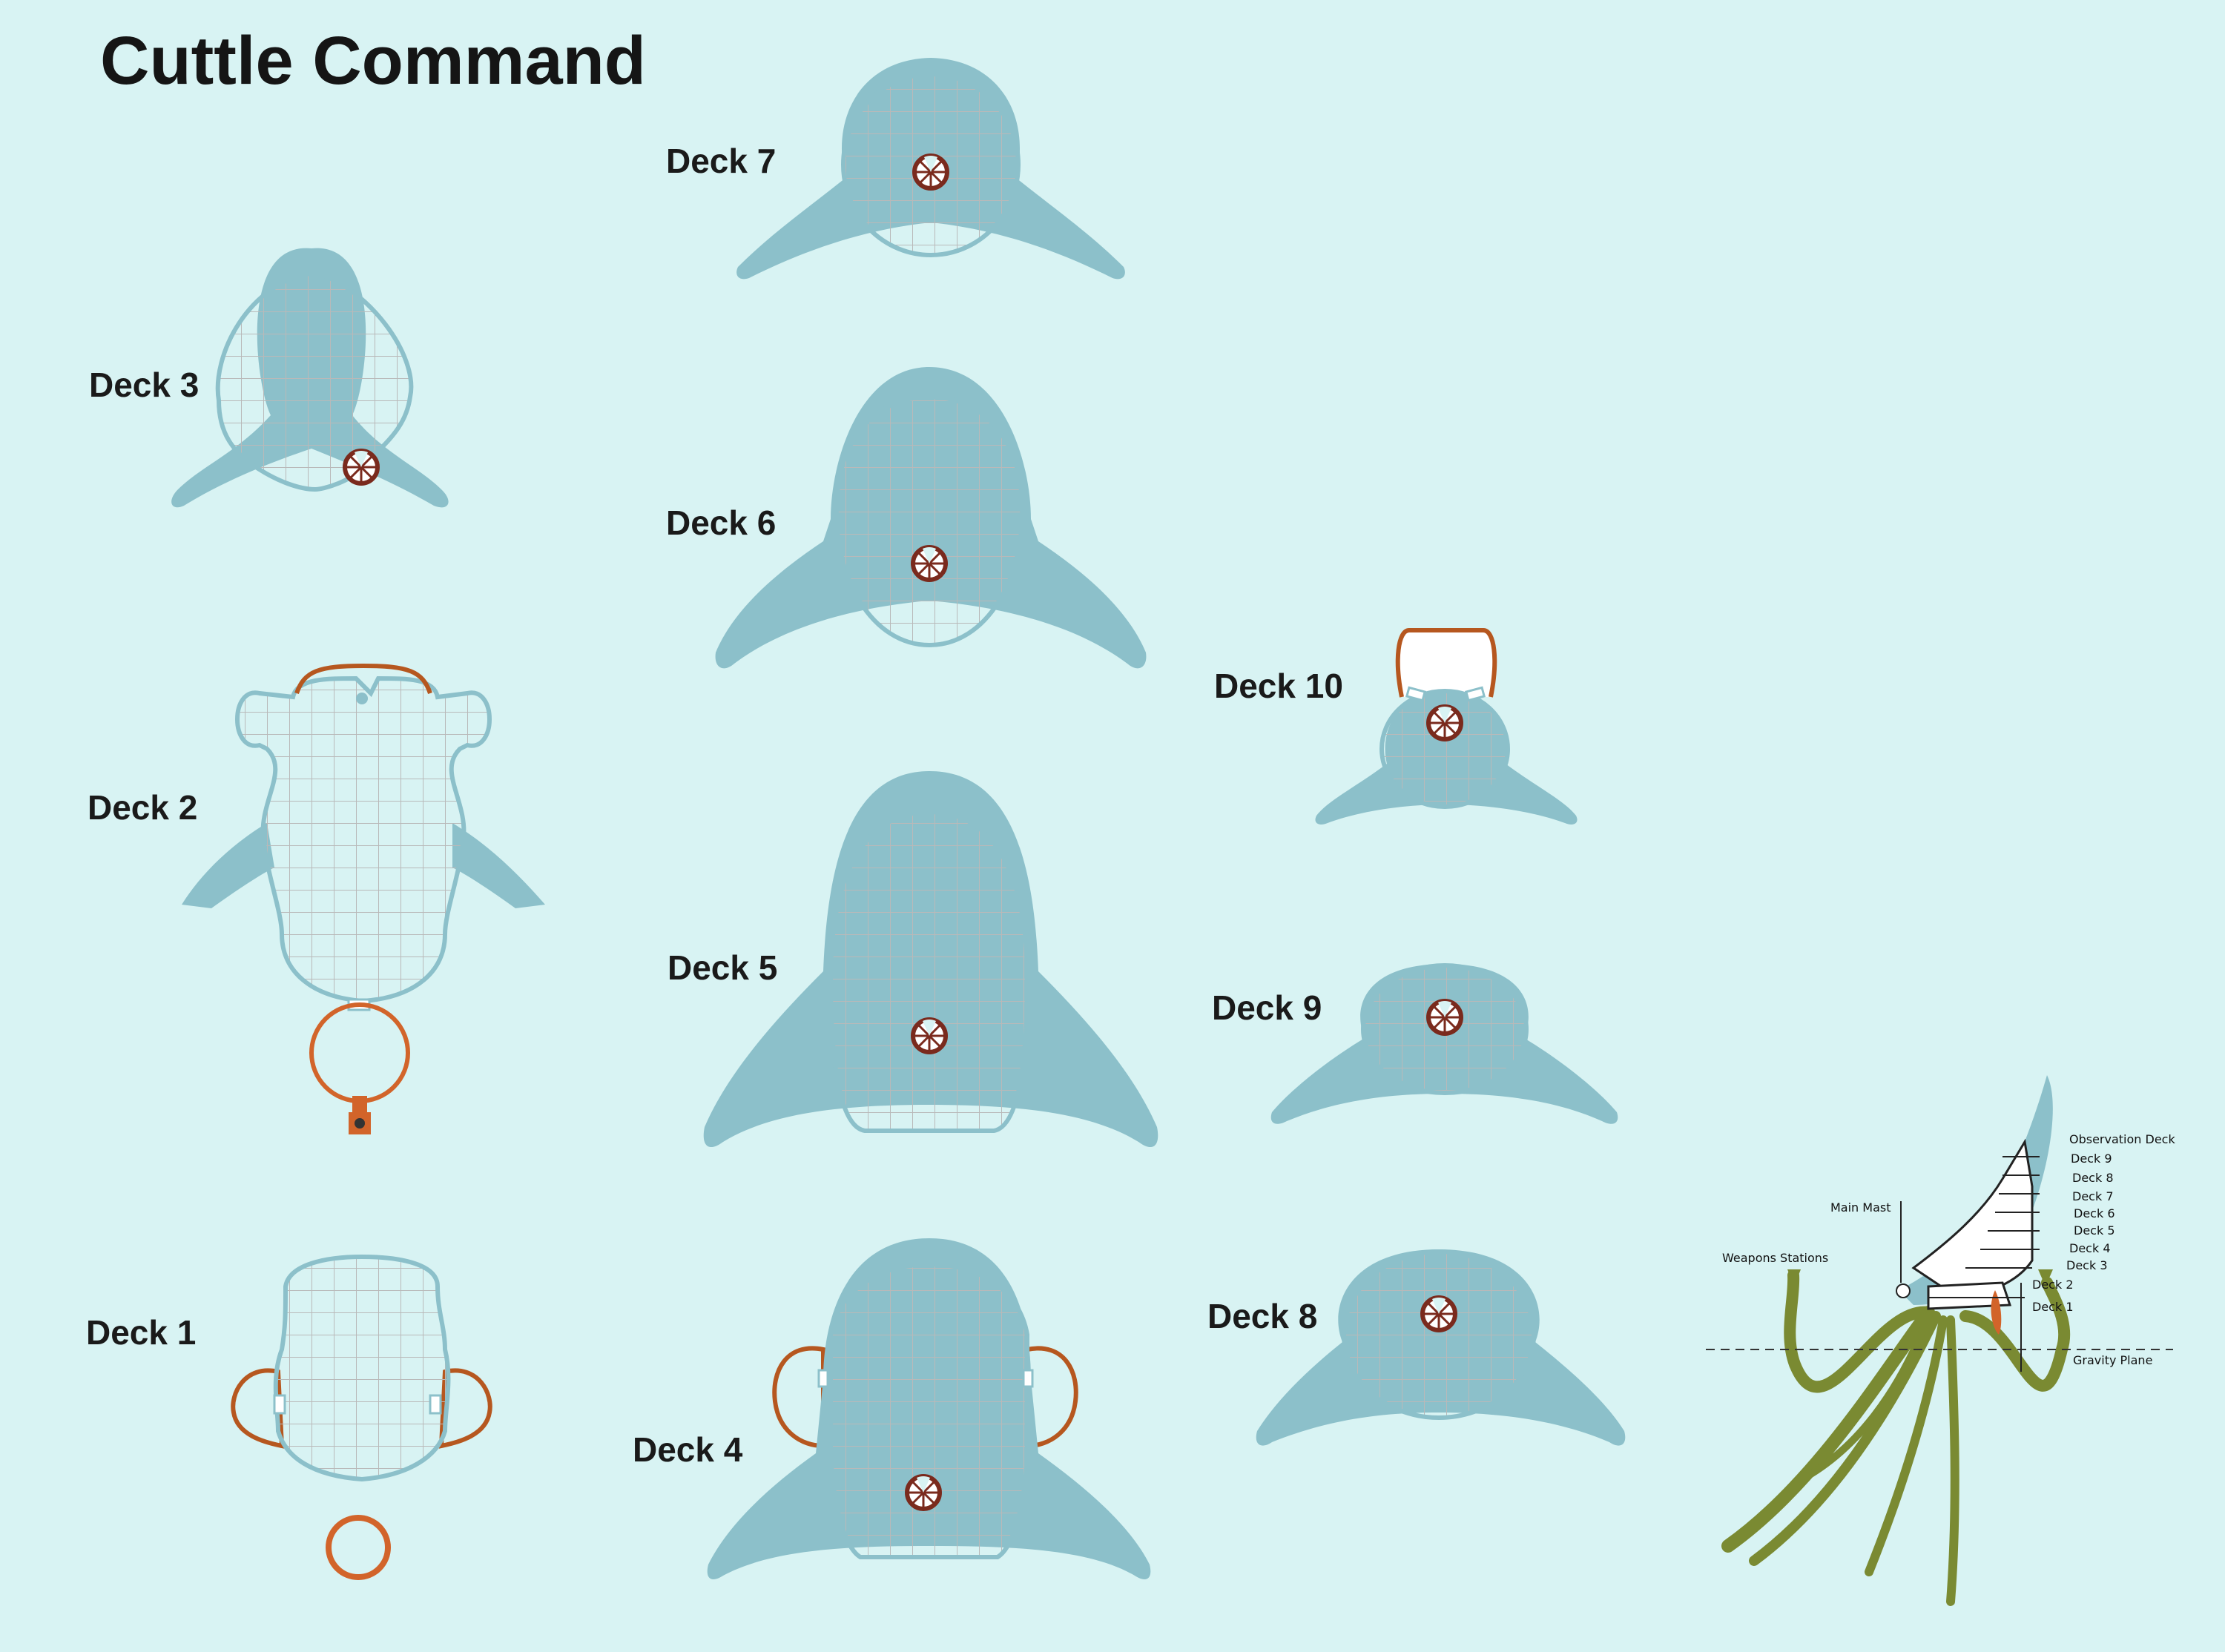 The height and width of the screenshot is (1652, 2225). Describe the element at coordinates (144, 385) in the screenshot. I see `deck-3-label: Deck 3` at that location.